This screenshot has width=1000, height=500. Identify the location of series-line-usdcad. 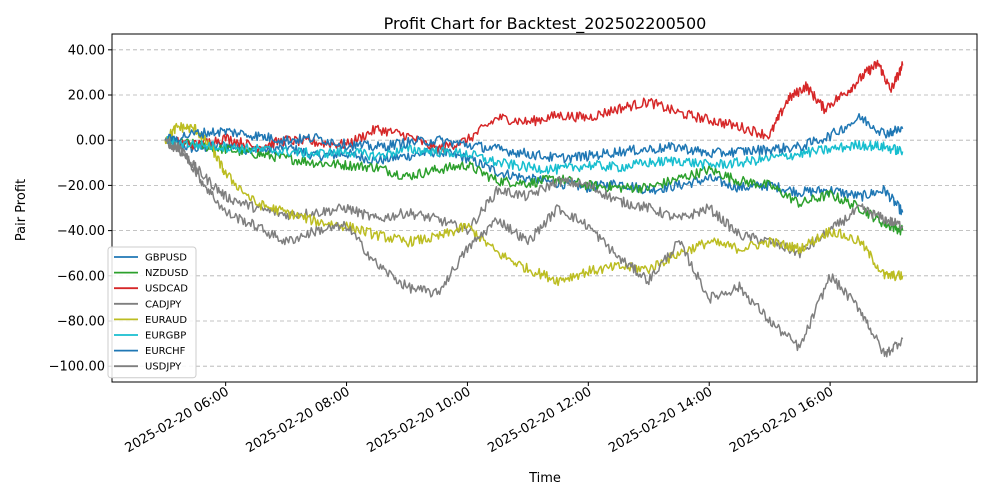
(534, 107).